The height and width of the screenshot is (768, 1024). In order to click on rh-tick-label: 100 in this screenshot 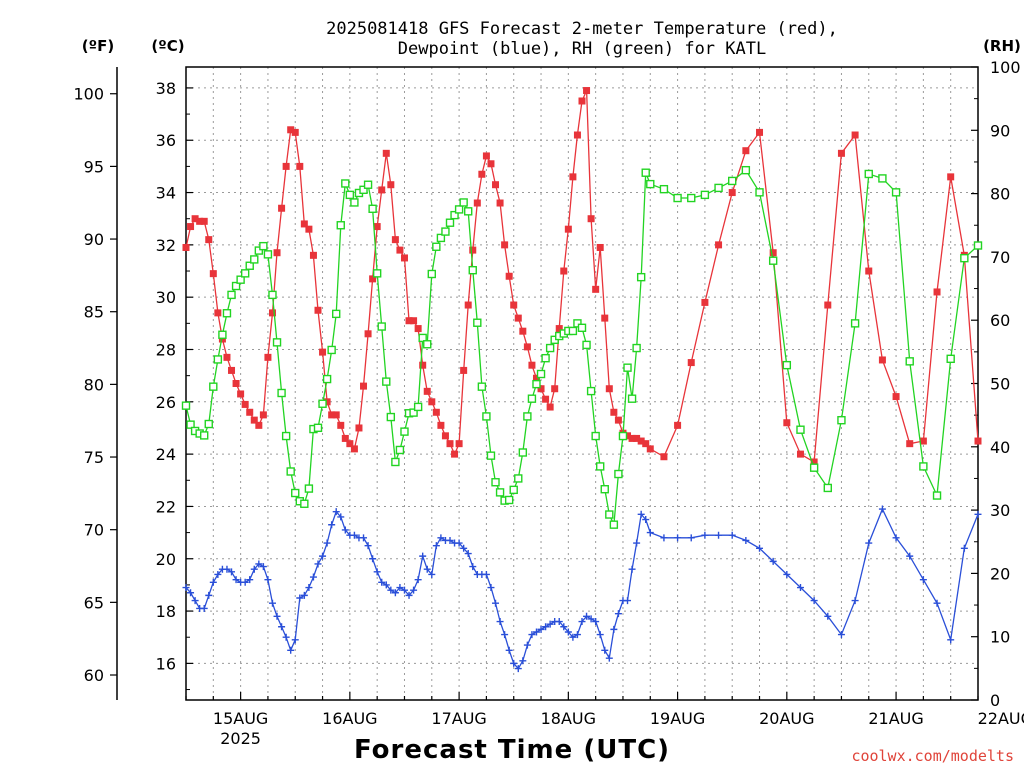, I will do `click(1005, 67)`.